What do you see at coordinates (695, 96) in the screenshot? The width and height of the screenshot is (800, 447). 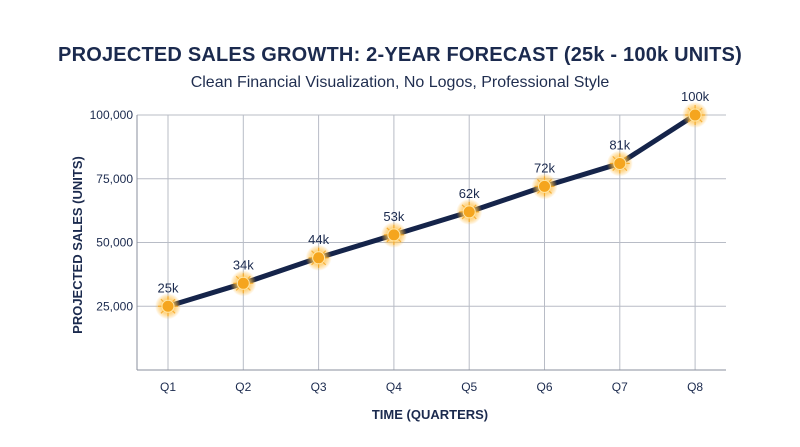 I see `data-label: 100k` at bounding box center [695, 96].